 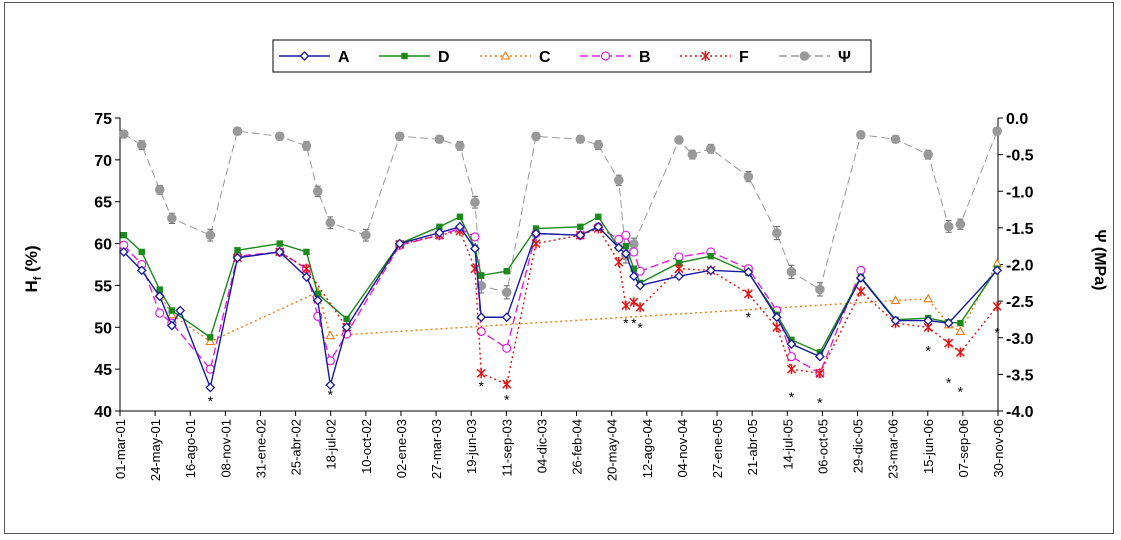 I want to click on legend-item-psi: Ψ, so click(x=815, y=57).